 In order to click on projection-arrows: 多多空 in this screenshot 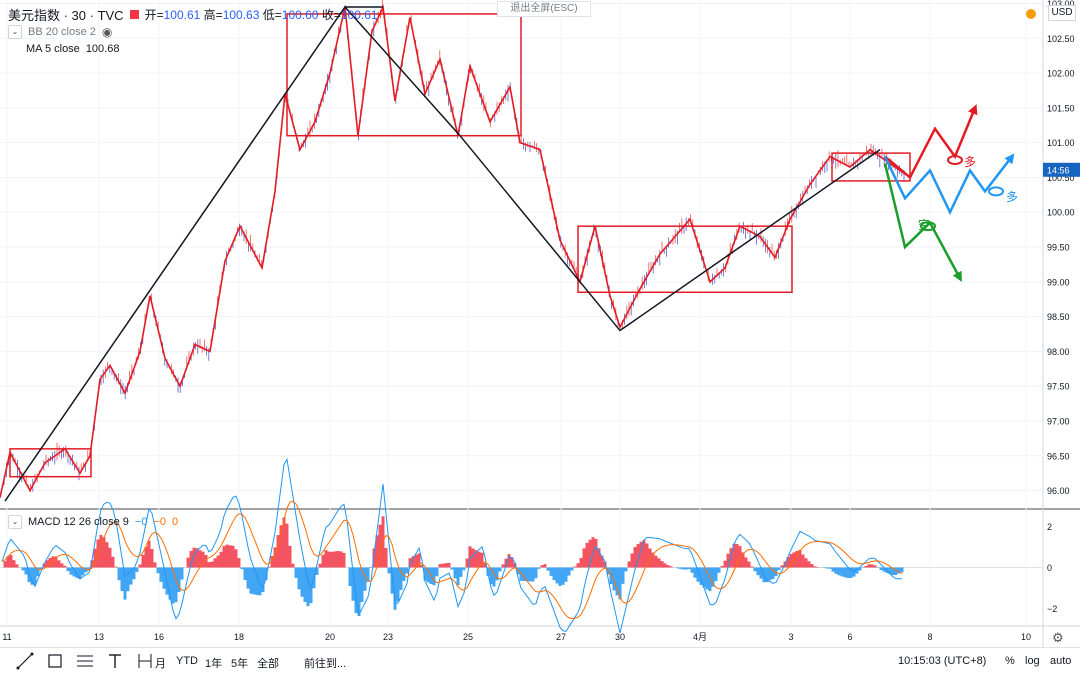, I will do `click(951, 193)`.